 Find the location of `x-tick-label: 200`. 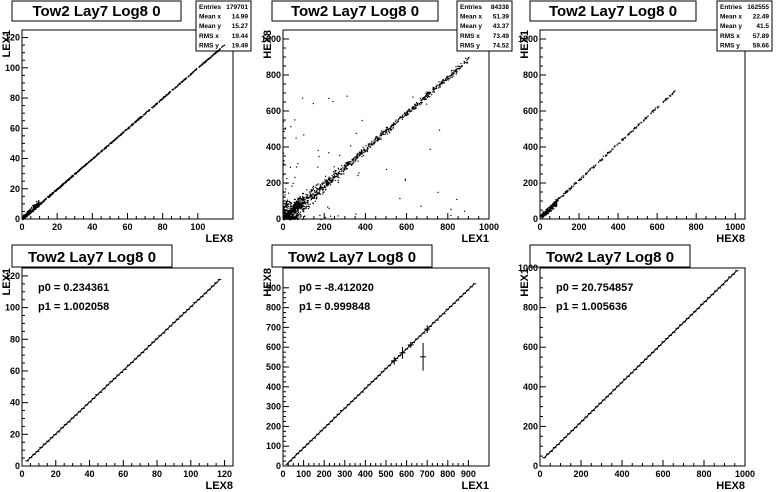

x-tick-label: 200 is located at coordinates (324, 474).